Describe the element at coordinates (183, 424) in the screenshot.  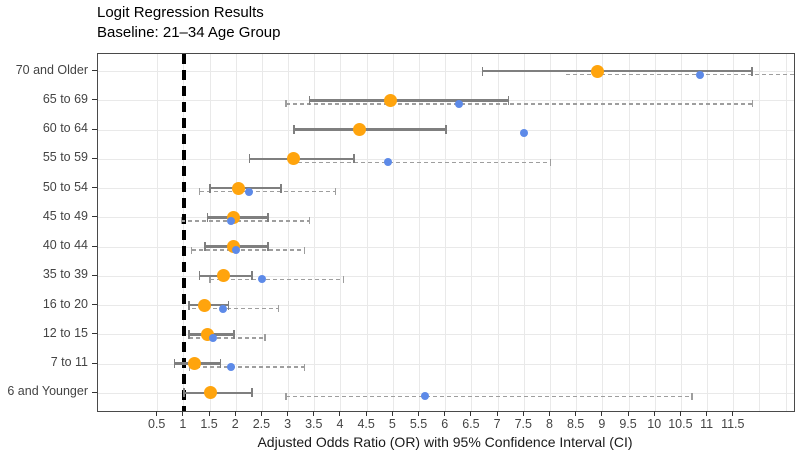
I see `x-axis-tick-label: 1` at that location.